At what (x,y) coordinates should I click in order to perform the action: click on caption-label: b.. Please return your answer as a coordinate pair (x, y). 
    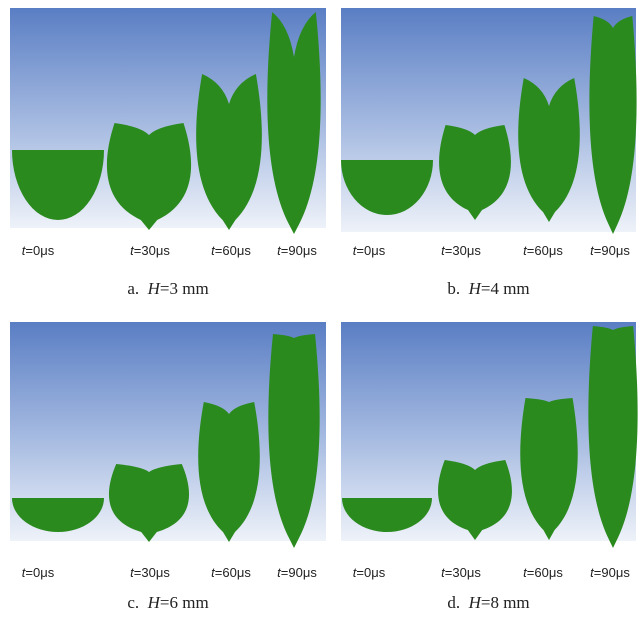
    Looking at the image, I should click on (453, 288).